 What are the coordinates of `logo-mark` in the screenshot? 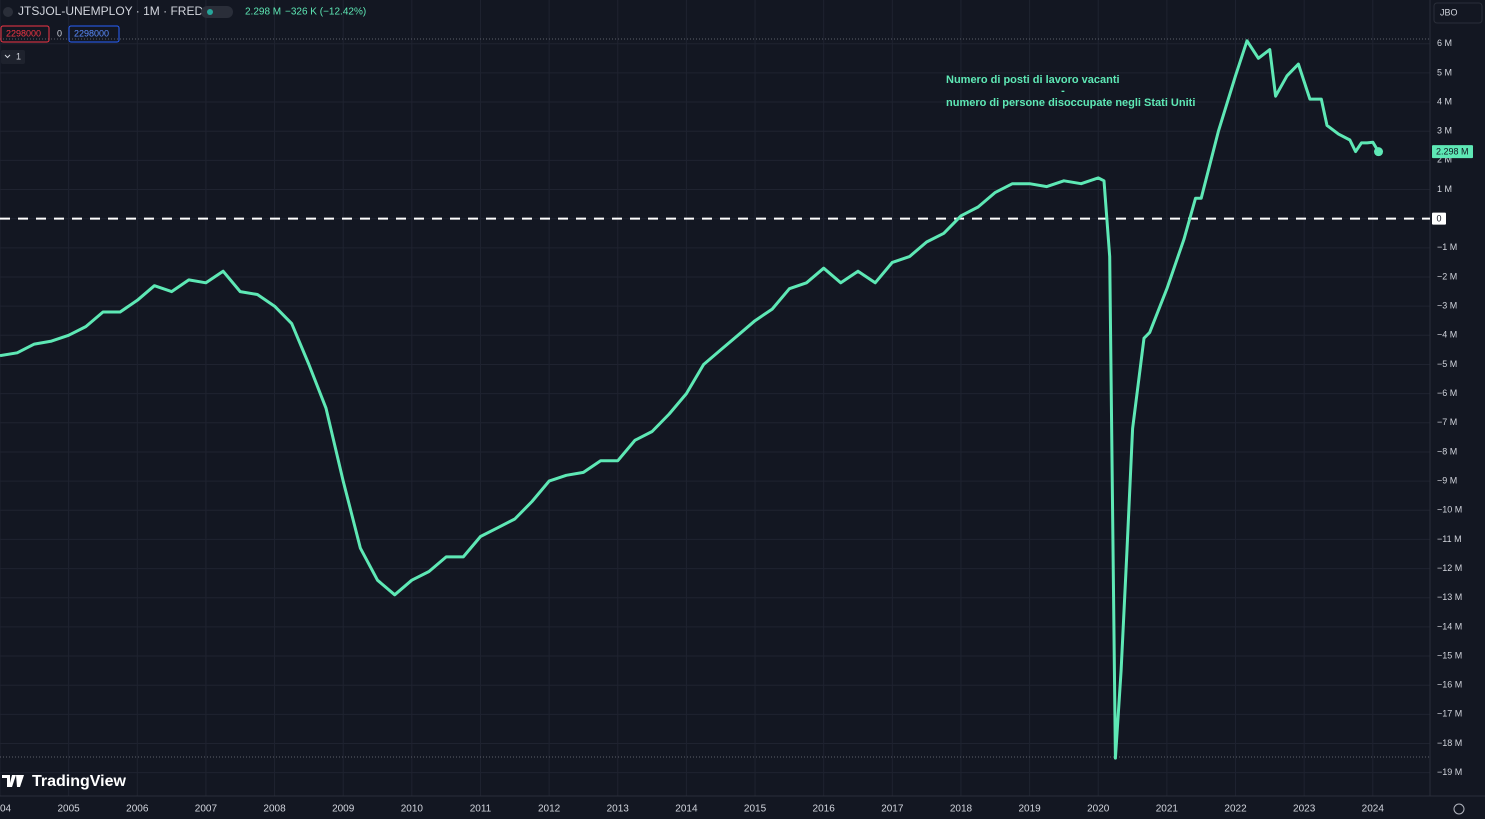 It's located at (13, 781).